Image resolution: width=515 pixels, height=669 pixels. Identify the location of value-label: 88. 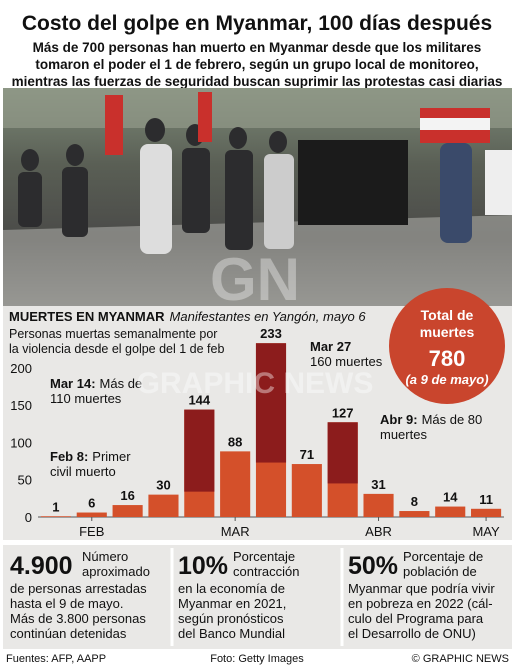
(235, 441).